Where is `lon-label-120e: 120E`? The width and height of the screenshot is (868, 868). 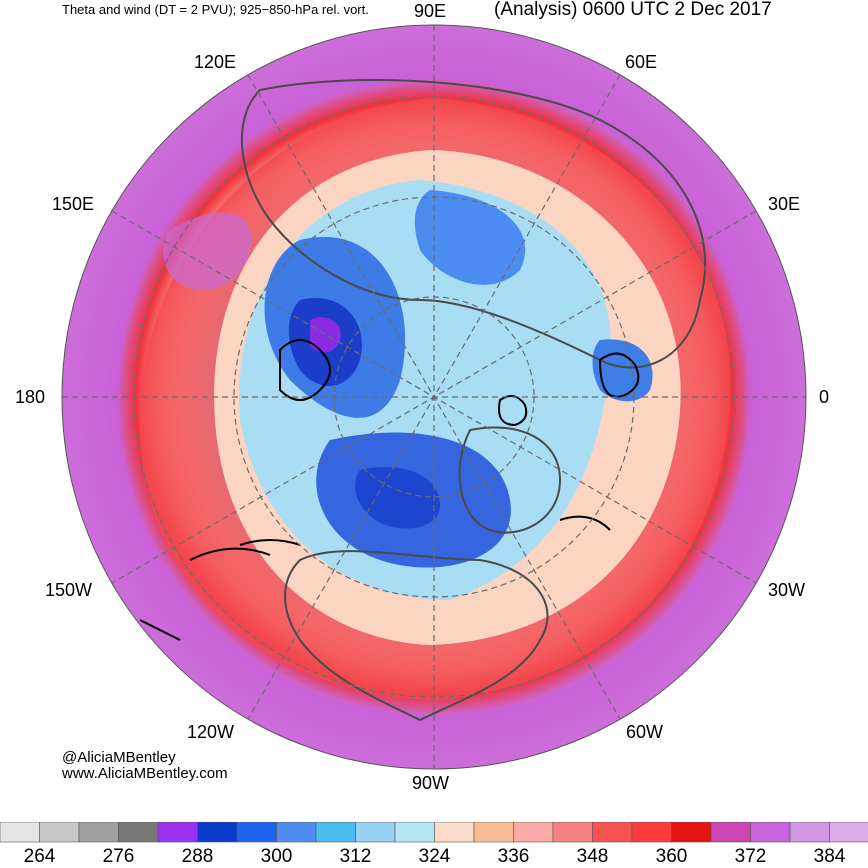
lon-label-120e: 120E is located at coordinates (215, 62).